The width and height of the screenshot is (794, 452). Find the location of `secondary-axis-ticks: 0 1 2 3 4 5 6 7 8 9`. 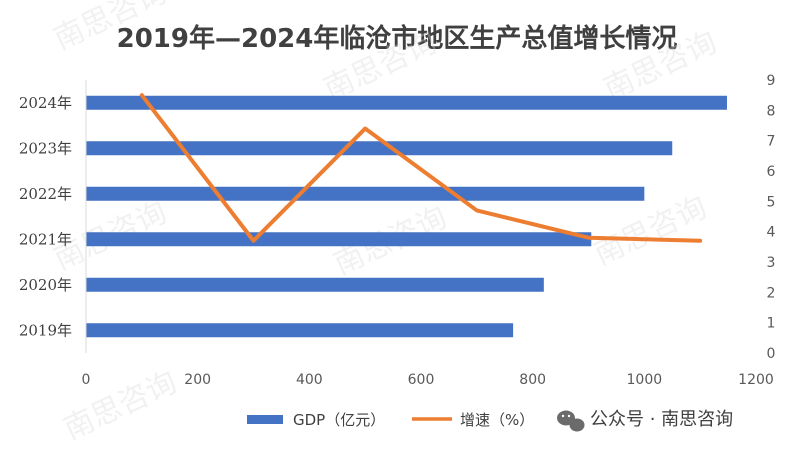

secondary-axis-ticks: 0 1 2 3 4 5 6 7 8 9 is located at coordinates (771, 217).